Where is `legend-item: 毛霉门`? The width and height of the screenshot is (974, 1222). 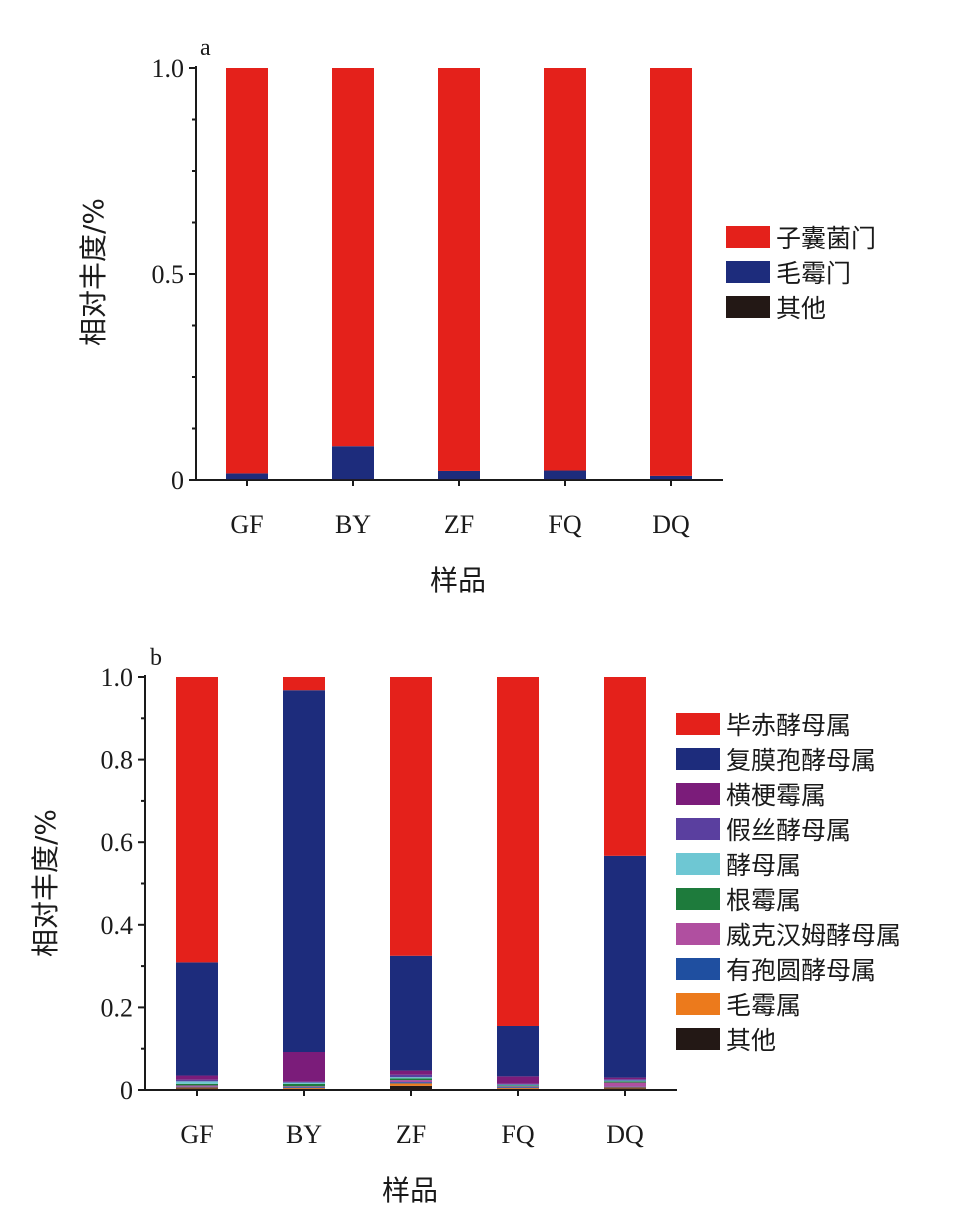
legend-item: 毛霉门 is located at coordinates (788, 273).